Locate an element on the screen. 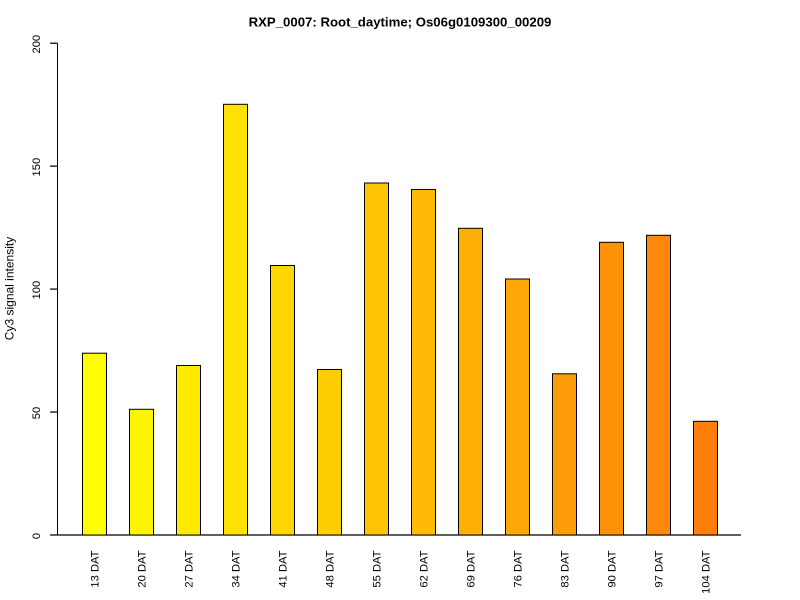  svg-text: 13 DAT is located at coordinates (96, 568).